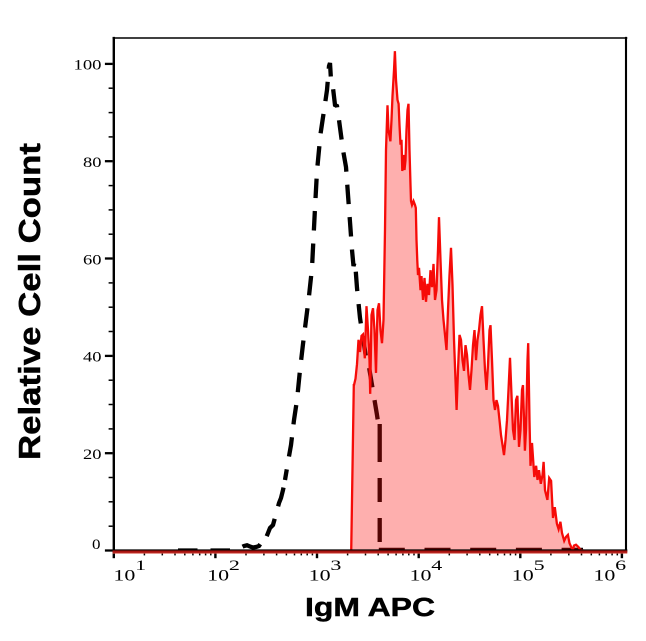  Describe the element at coordinates (234, 566) in the screenshot. I see `svg-text: 2` at that location.